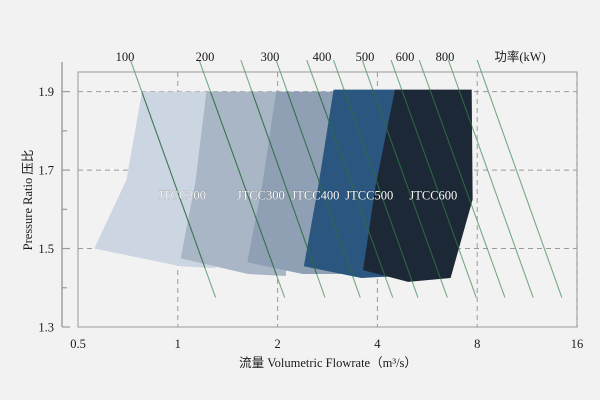 This screenshot has width=600, height=400. Describe the element at coordinates (182, 196) in the screenshot. I see `series-label-jtcc200: JTCC200` at that location.